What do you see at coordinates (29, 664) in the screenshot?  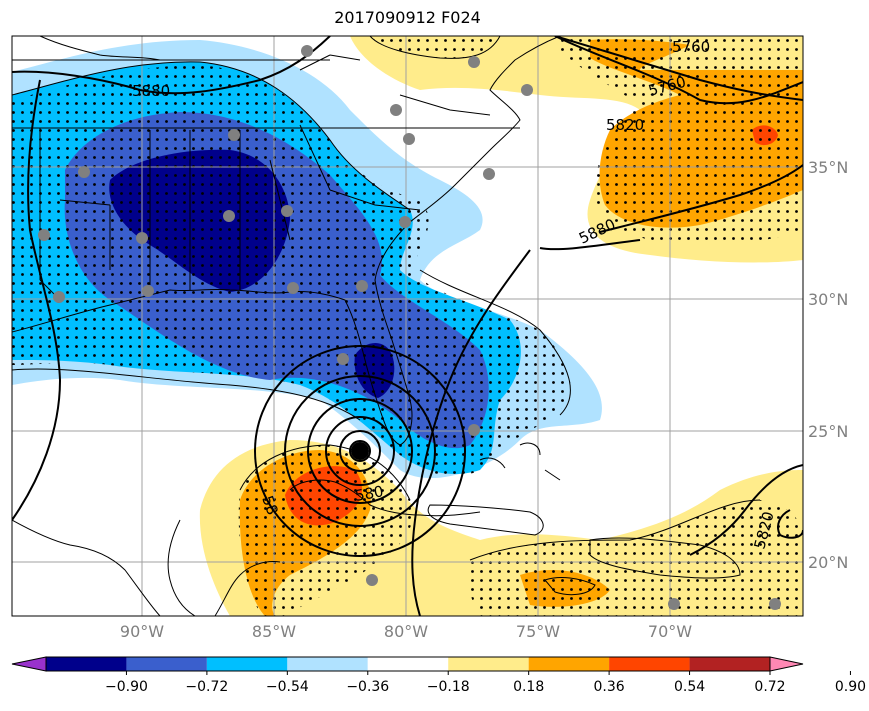 I see `colorbar-extend-low` at bounding box center [29, 664].